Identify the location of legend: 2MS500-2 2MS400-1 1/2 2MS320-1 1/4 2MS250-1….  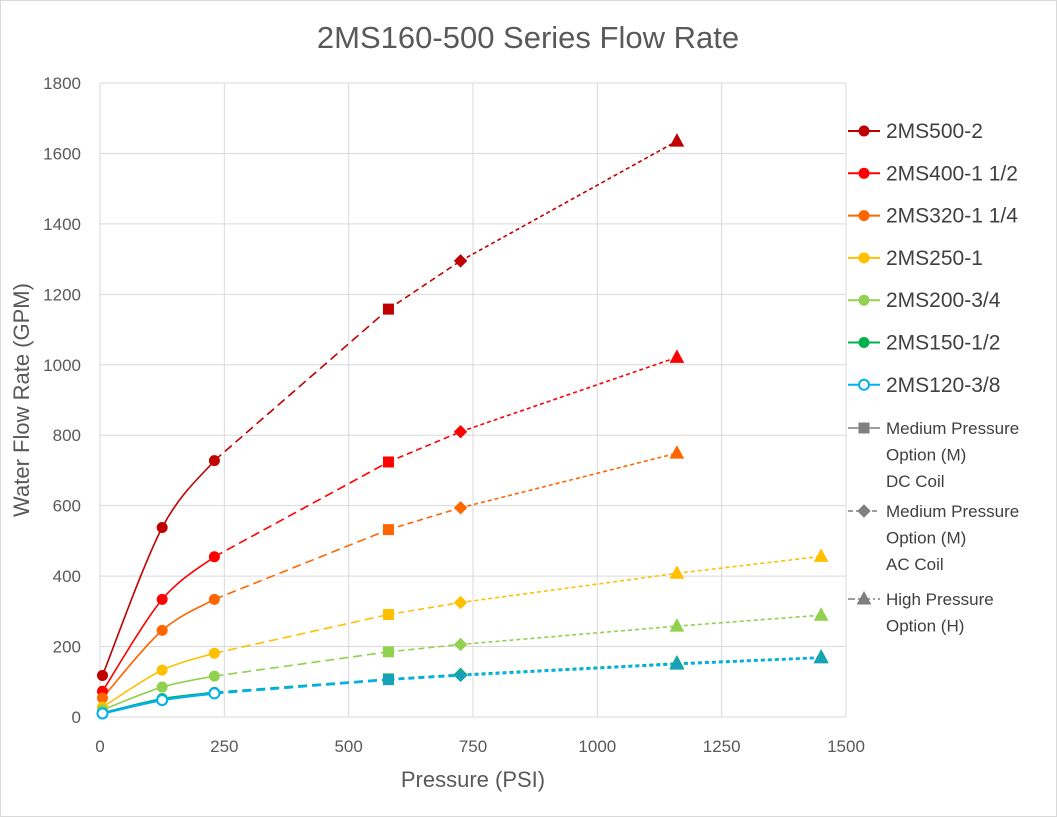
(933, 378).